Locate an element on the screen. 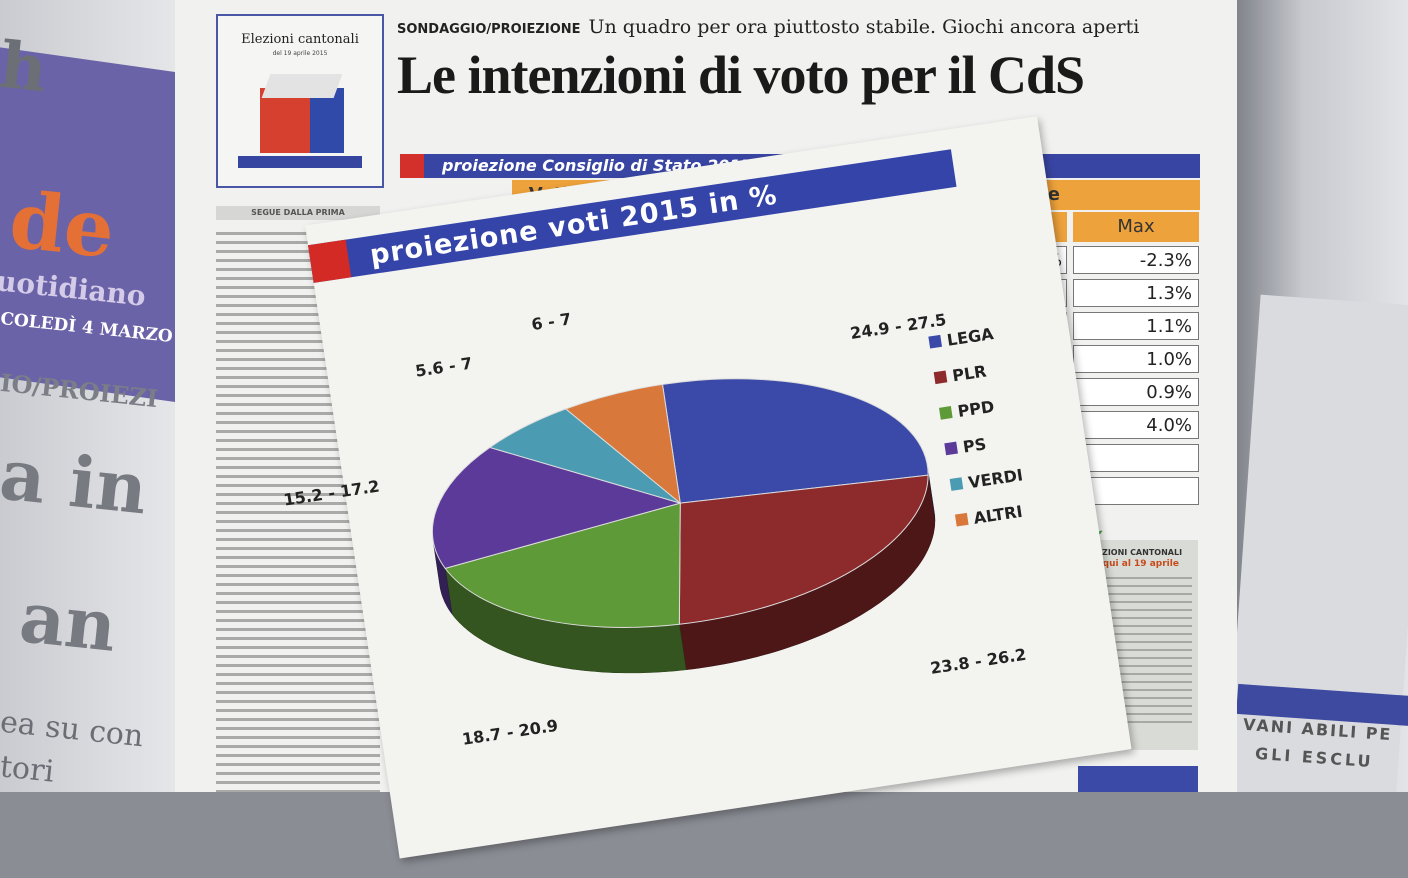 This screenshot has width=1408, height=878. pie-slice-ppd is located at coordinates (562, 565).